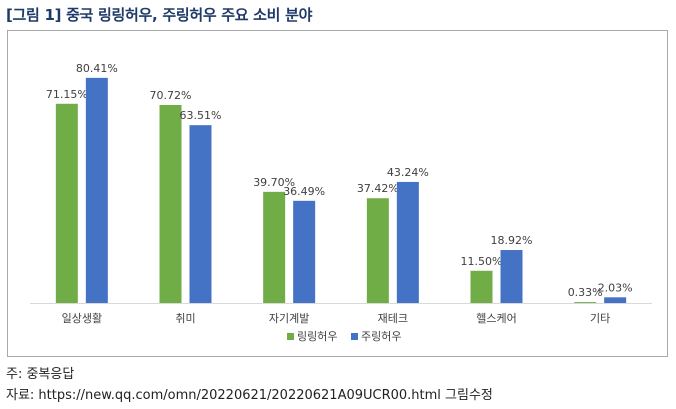 This screenshot has height=409, width=676. What do you see at coordinates (378, 188) in the screenshot?
I see `data-label: 37.42%` at bounding box center [378, 188].